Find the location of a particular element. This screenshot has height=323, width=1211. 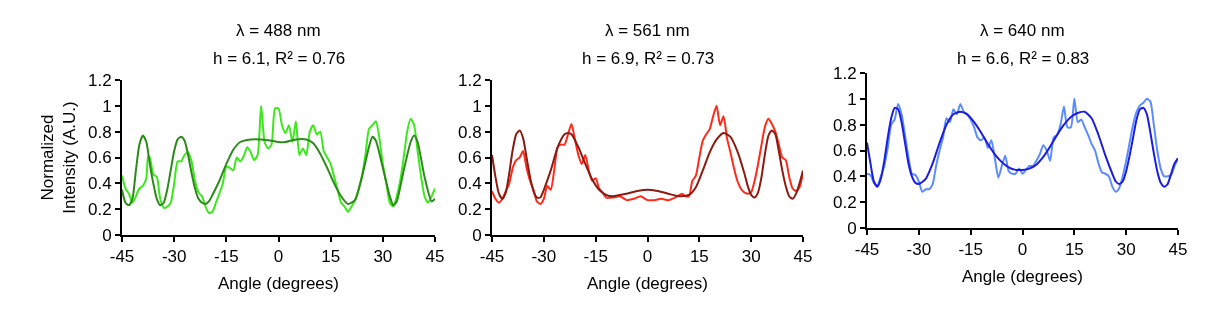

chart-subtitle: h = 6.6, R² = 0.83 is located at coordinates (1023, 58).